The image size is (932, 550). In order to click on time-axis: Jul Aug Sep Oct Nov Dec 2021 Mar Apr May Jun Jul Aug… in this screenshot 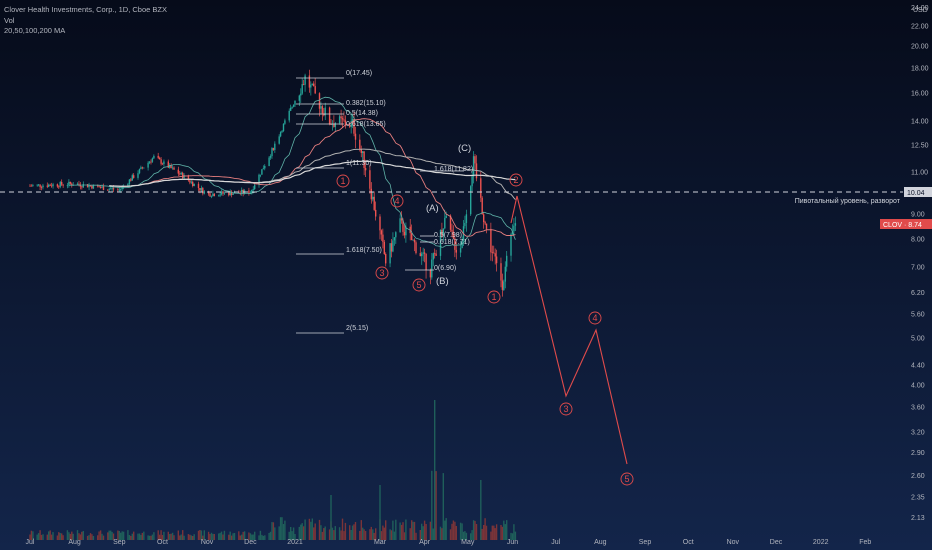, I will do `click(449, 542)`.